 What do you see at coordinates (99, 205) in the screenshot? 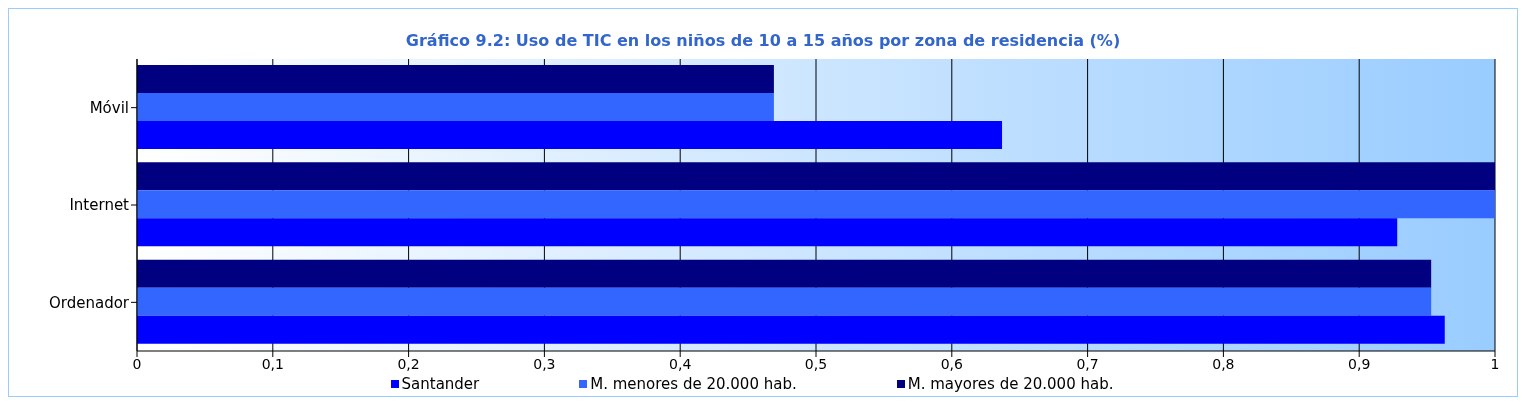
I see `y-tick-label: Internet` at bounding box center [99, 205].